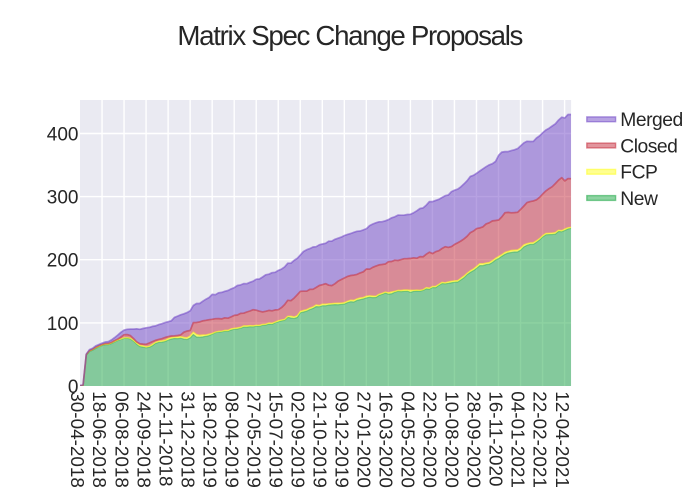 Image resolution: width=700 pixels, height=500 pixels. Describe the element at coordinates (63, 324) in the screenshot. I see `svg-text: 100` at that location.